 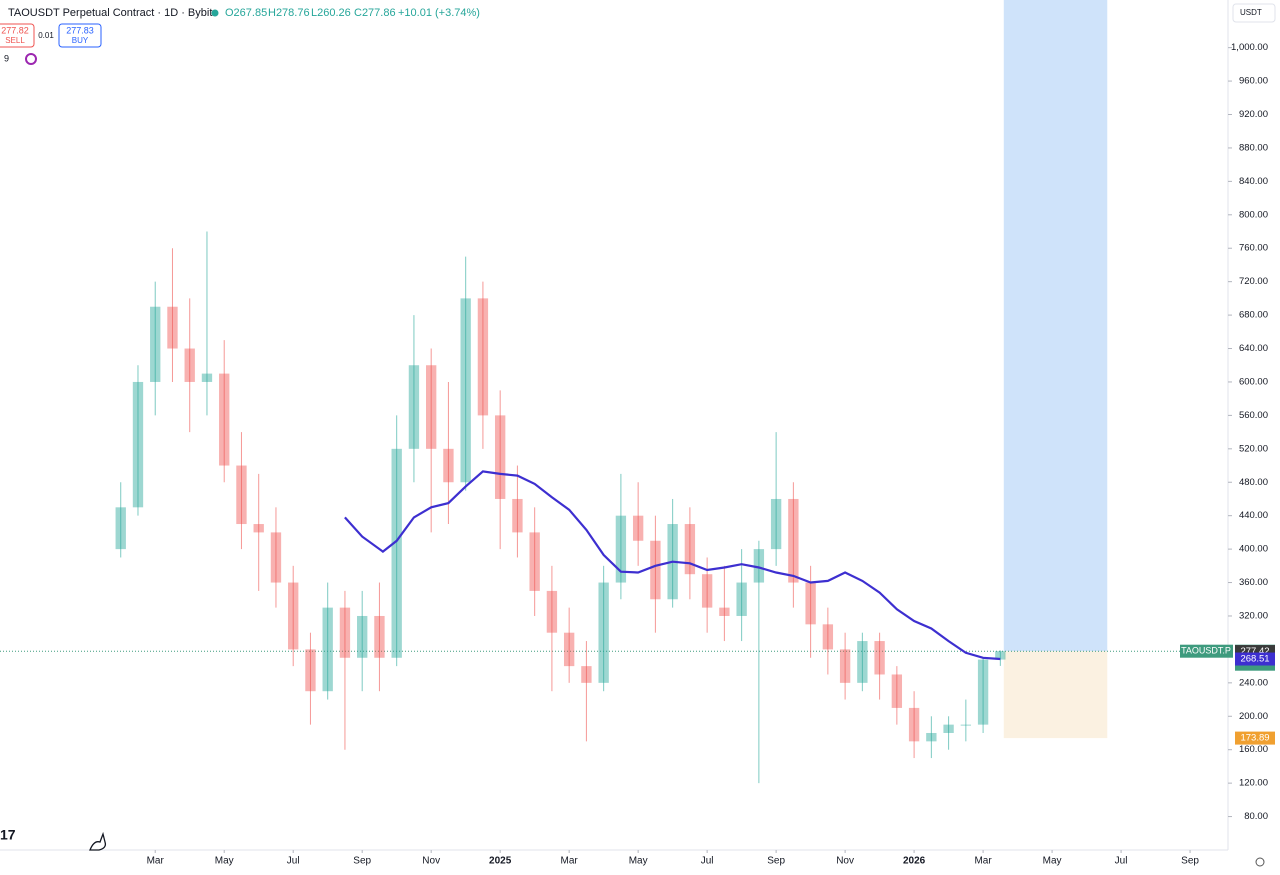 What do you see at coordinates (98, 841) in the screenshot?
I see `dino-icon` at bounding box center [98, 841].